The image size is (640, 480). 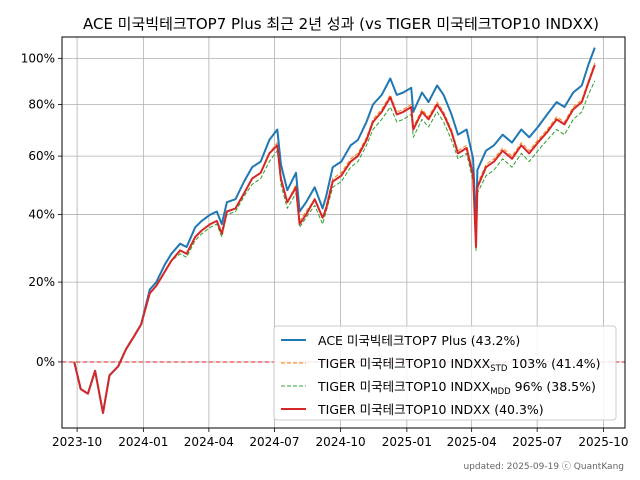 I want to click on x-tick-label: 2025-01, so click(x=407, y=442).